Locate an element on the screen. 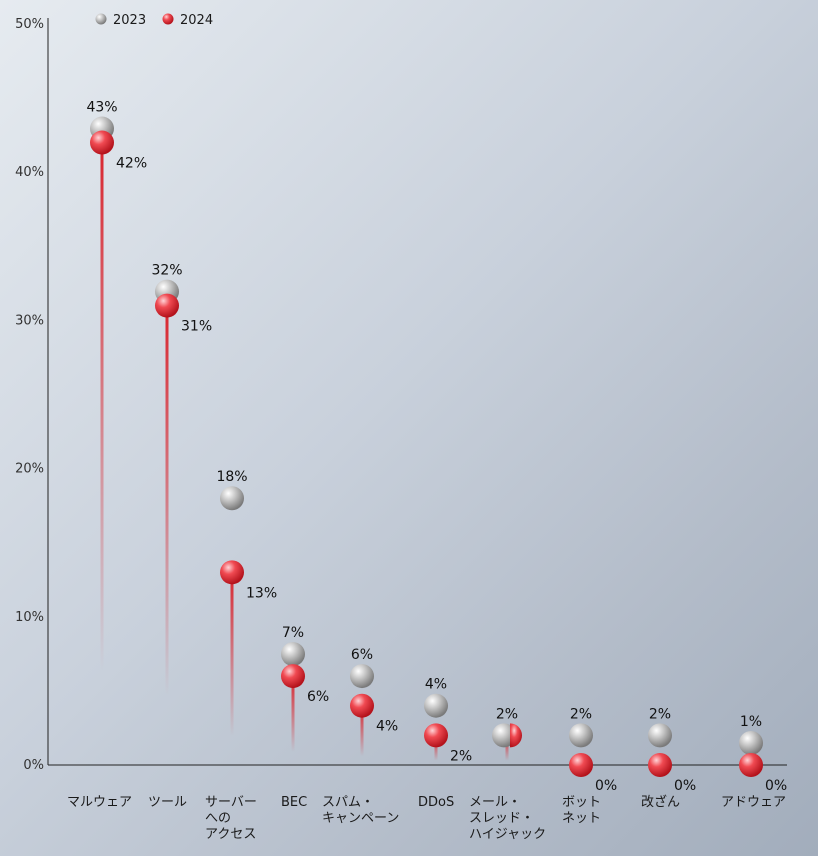 The image size is (818, 856). value-label-2023: 18% is located at coordinates (231, 477).